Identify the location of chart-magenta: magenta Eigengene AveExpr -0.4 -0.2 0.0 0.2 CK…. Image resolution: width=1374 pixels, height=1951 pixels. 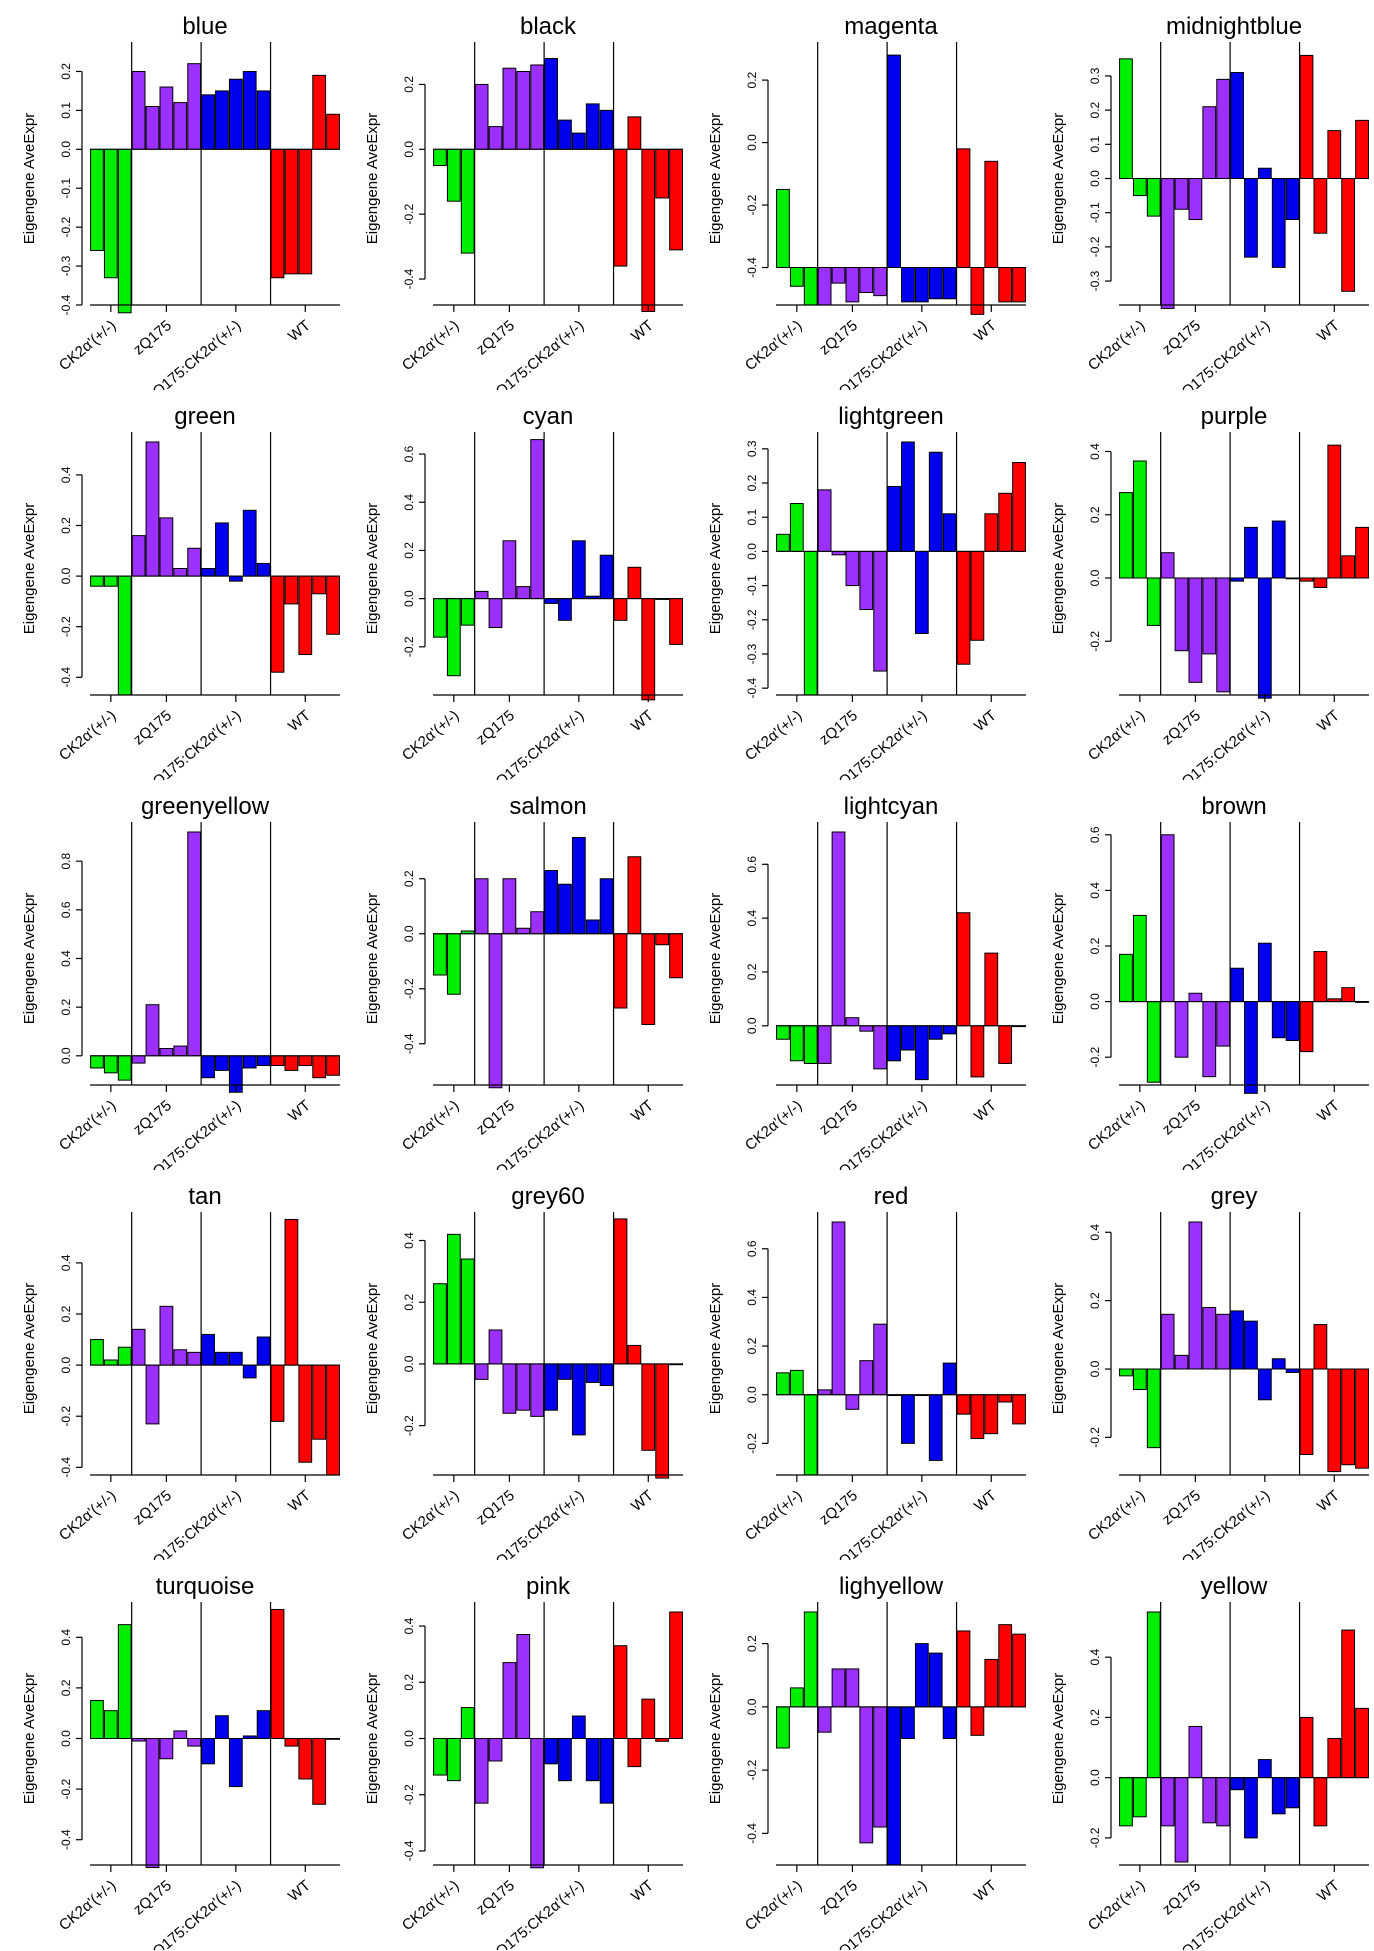
(866, 201).